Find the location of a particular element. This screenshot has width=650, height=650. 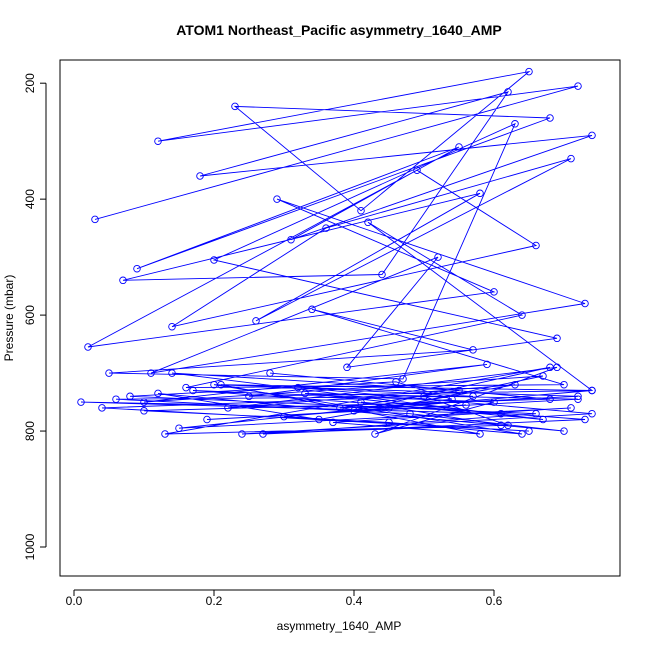

x-axis: 0.0 0.2 0.4 0.6 is located at coordinates (284, 598).